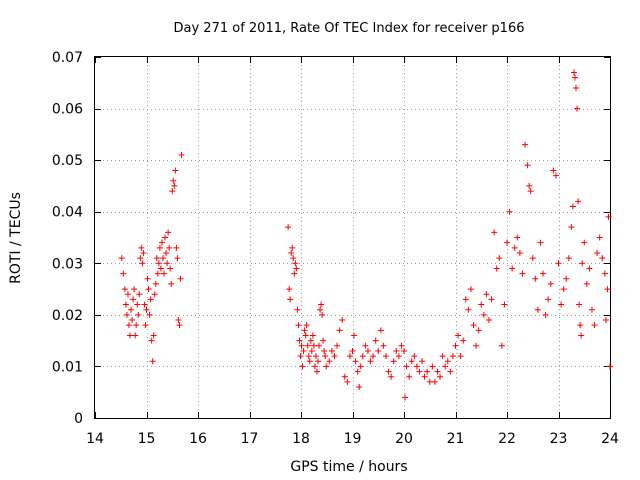  I want to click on y-tick-label: 0.03, so click(67, 264).